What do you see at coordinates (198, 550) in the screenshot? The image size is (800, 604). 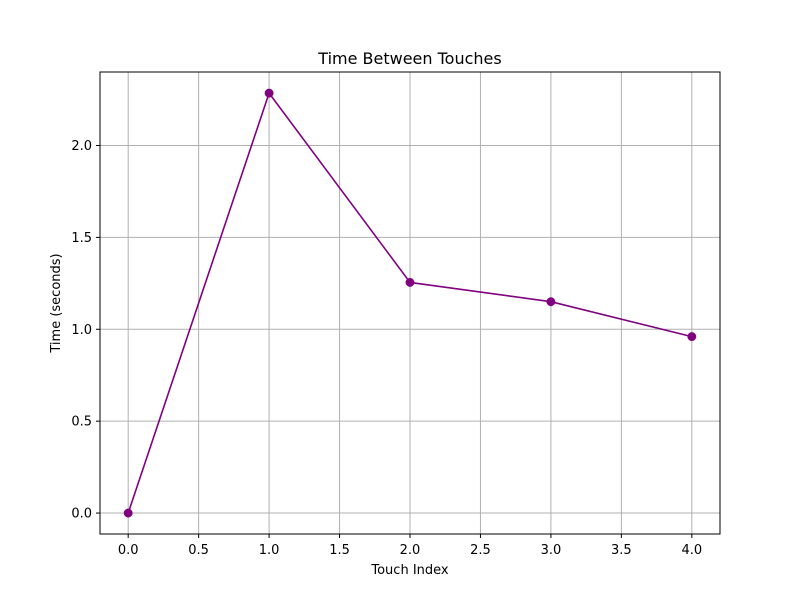 I see `x-tick-label: 0.5` at bounding box center [198, 550].